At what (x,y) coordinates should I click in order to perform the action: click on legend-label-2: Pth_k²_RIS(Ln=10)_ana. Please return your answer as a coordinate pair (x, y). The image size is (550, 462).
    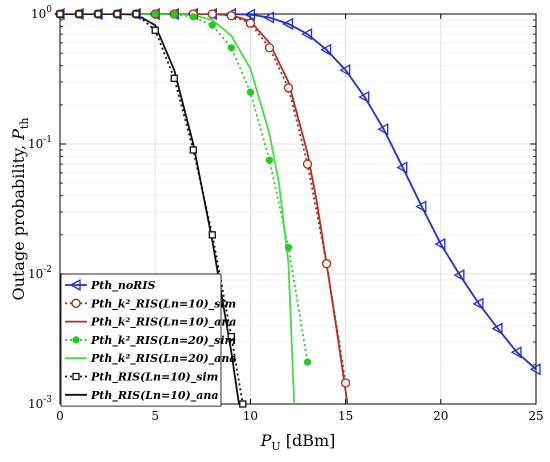
    Looking at the image, I should click on (163, 323).